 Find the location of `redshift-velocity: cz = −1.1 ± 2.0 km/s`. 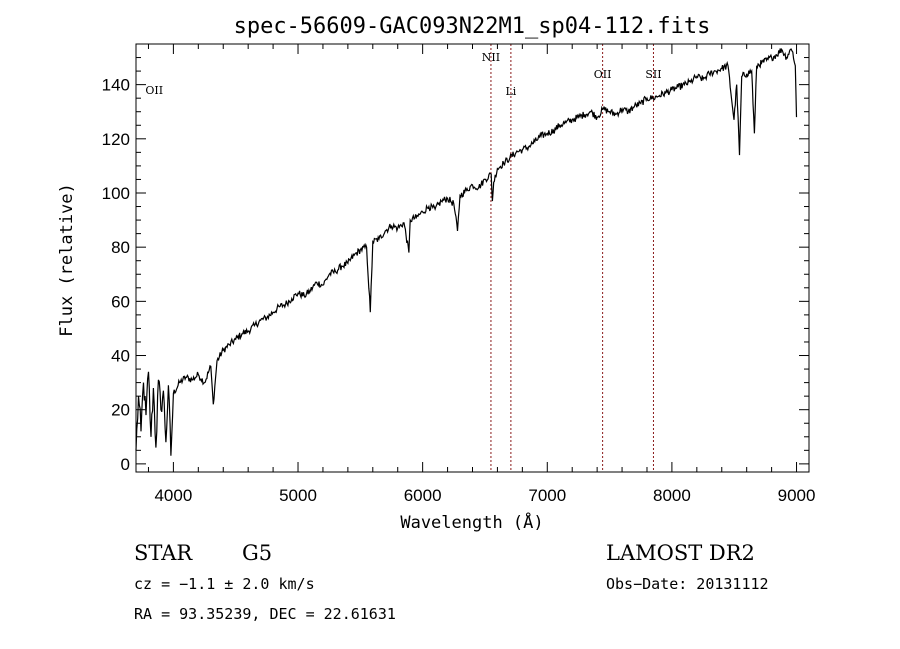

redshift-velocity: cz = −1.1 ± 2.0 km/s is located at coordinates (224, 584).